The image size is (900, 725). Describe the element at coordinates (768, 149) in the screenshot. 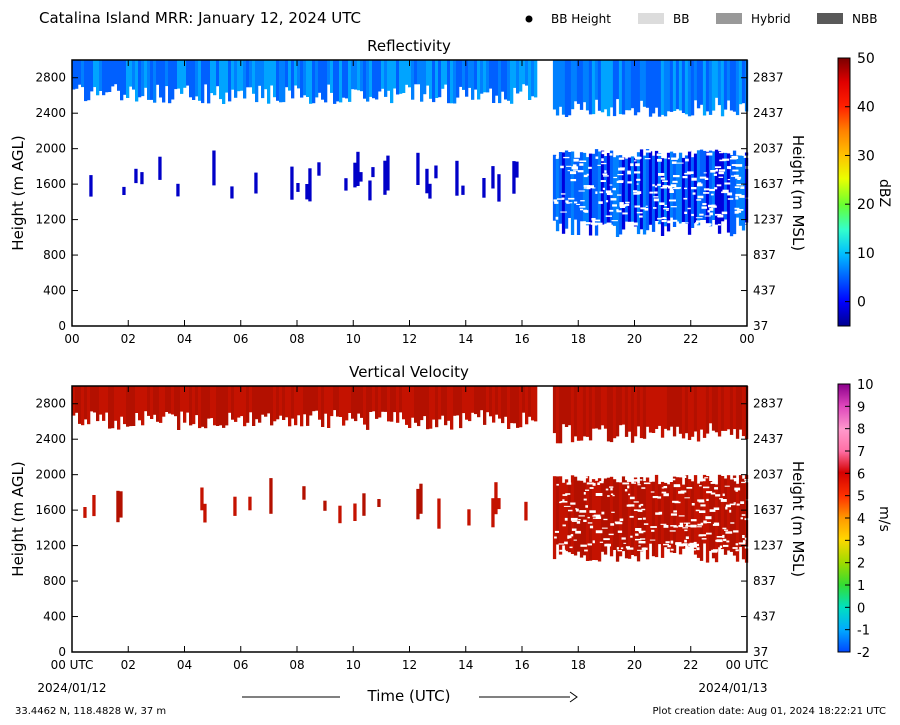

I see `y-tick-label-right: 2037` at that location.